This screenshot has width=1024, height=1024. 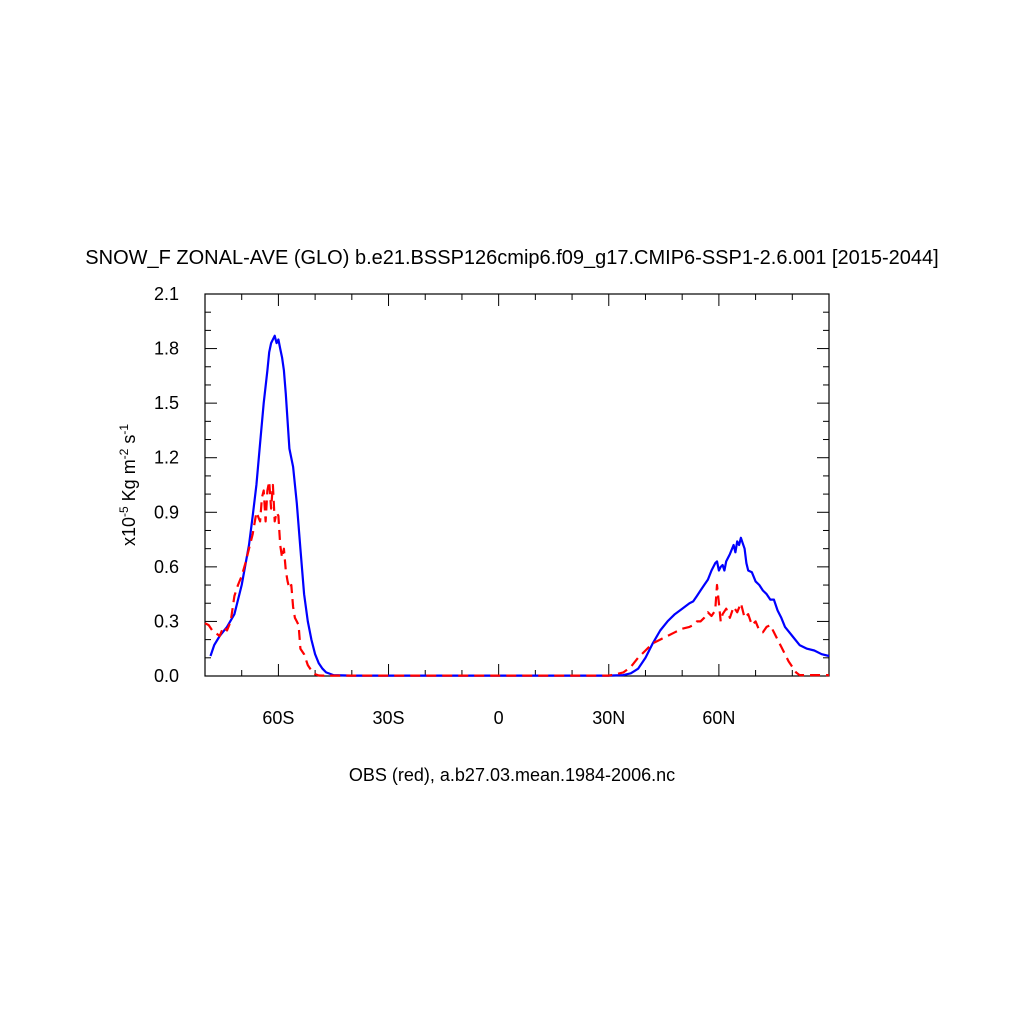 What do you see at coordinates (124, 511) in the screenshot?
I see `y-axis-exp: -5` at bounding box center [124, 511].